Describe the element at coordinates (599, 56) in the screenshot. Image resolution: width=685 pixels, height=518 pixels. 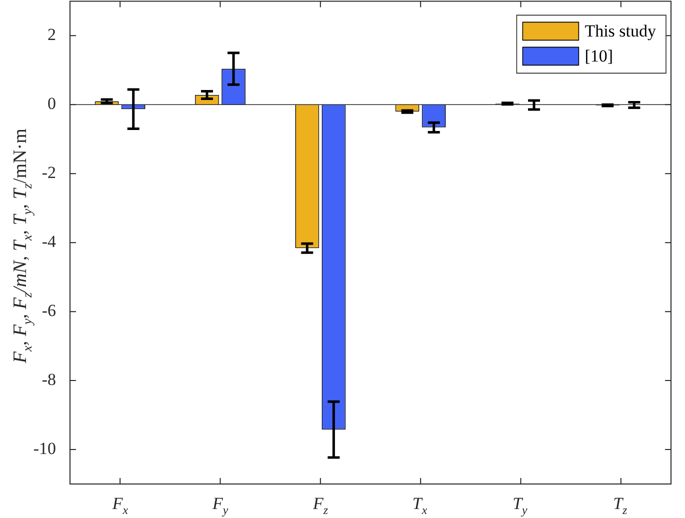
I see `legend-label: [10]` at that location.